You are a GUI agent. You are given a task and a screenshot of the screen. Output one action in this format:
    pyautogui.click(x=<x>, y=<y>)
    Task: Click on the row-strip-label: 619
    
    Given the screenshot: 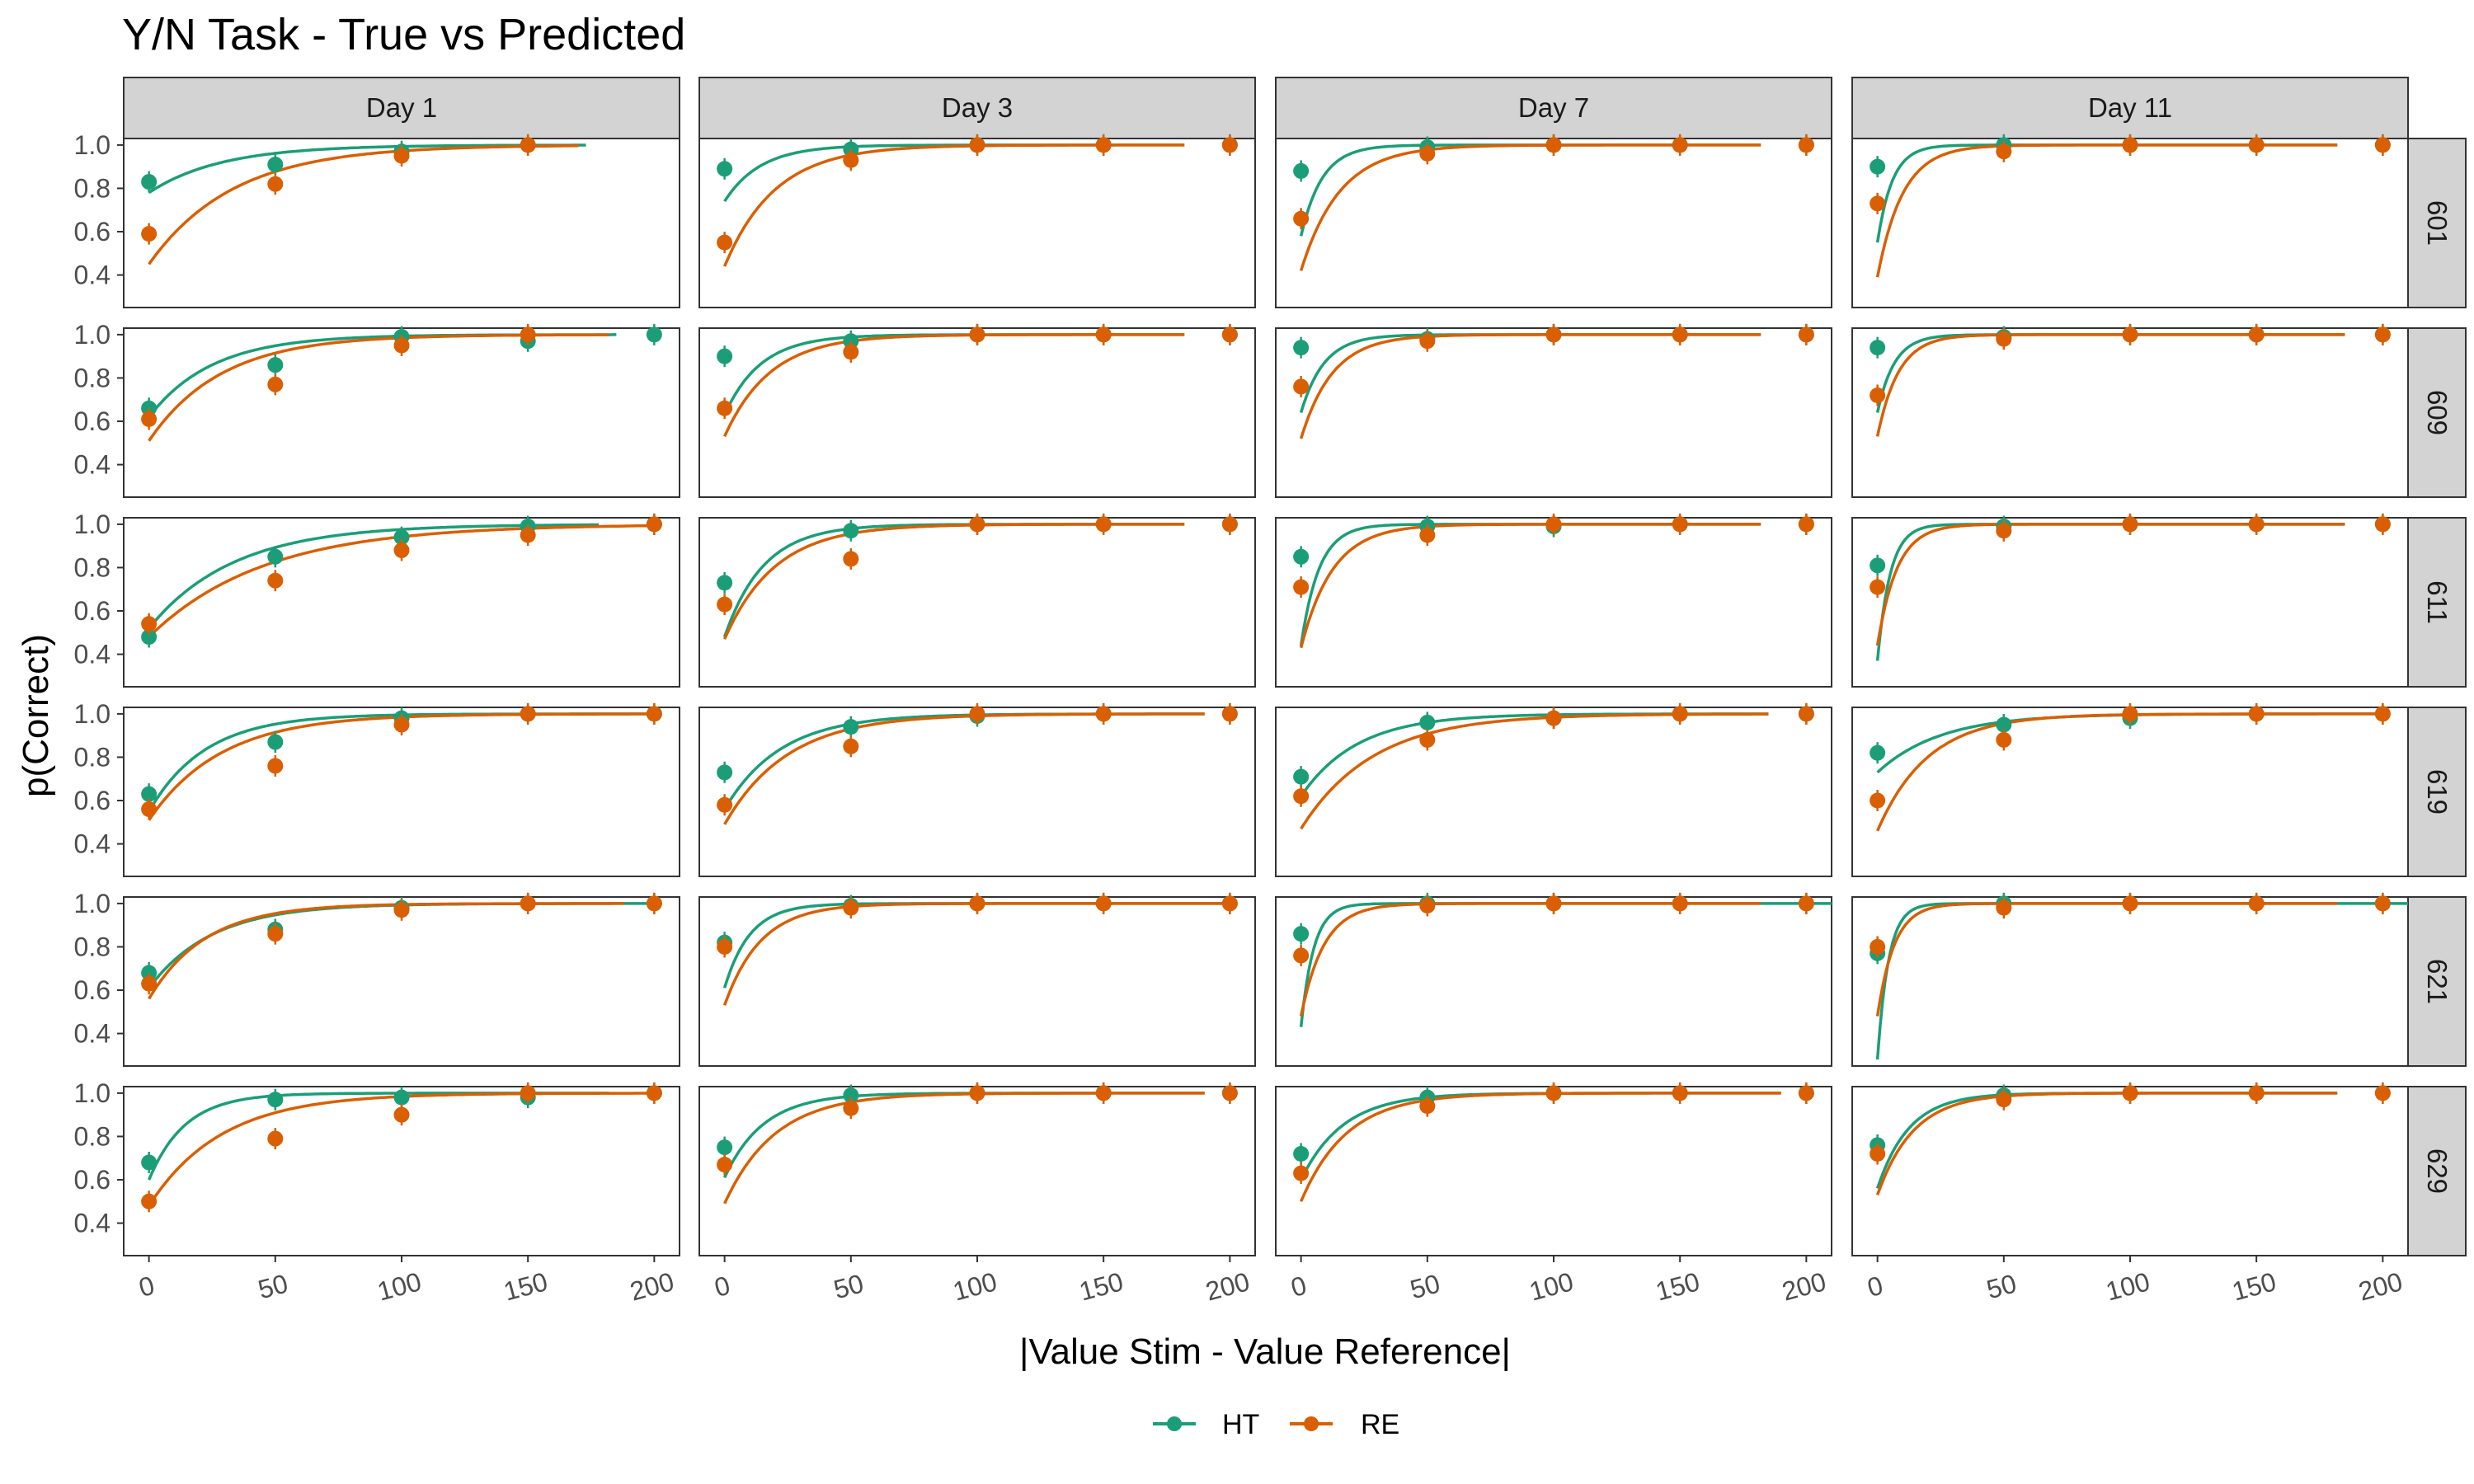 What is the action you would take?
    pyautogui.click(x=2437, y=792)
    